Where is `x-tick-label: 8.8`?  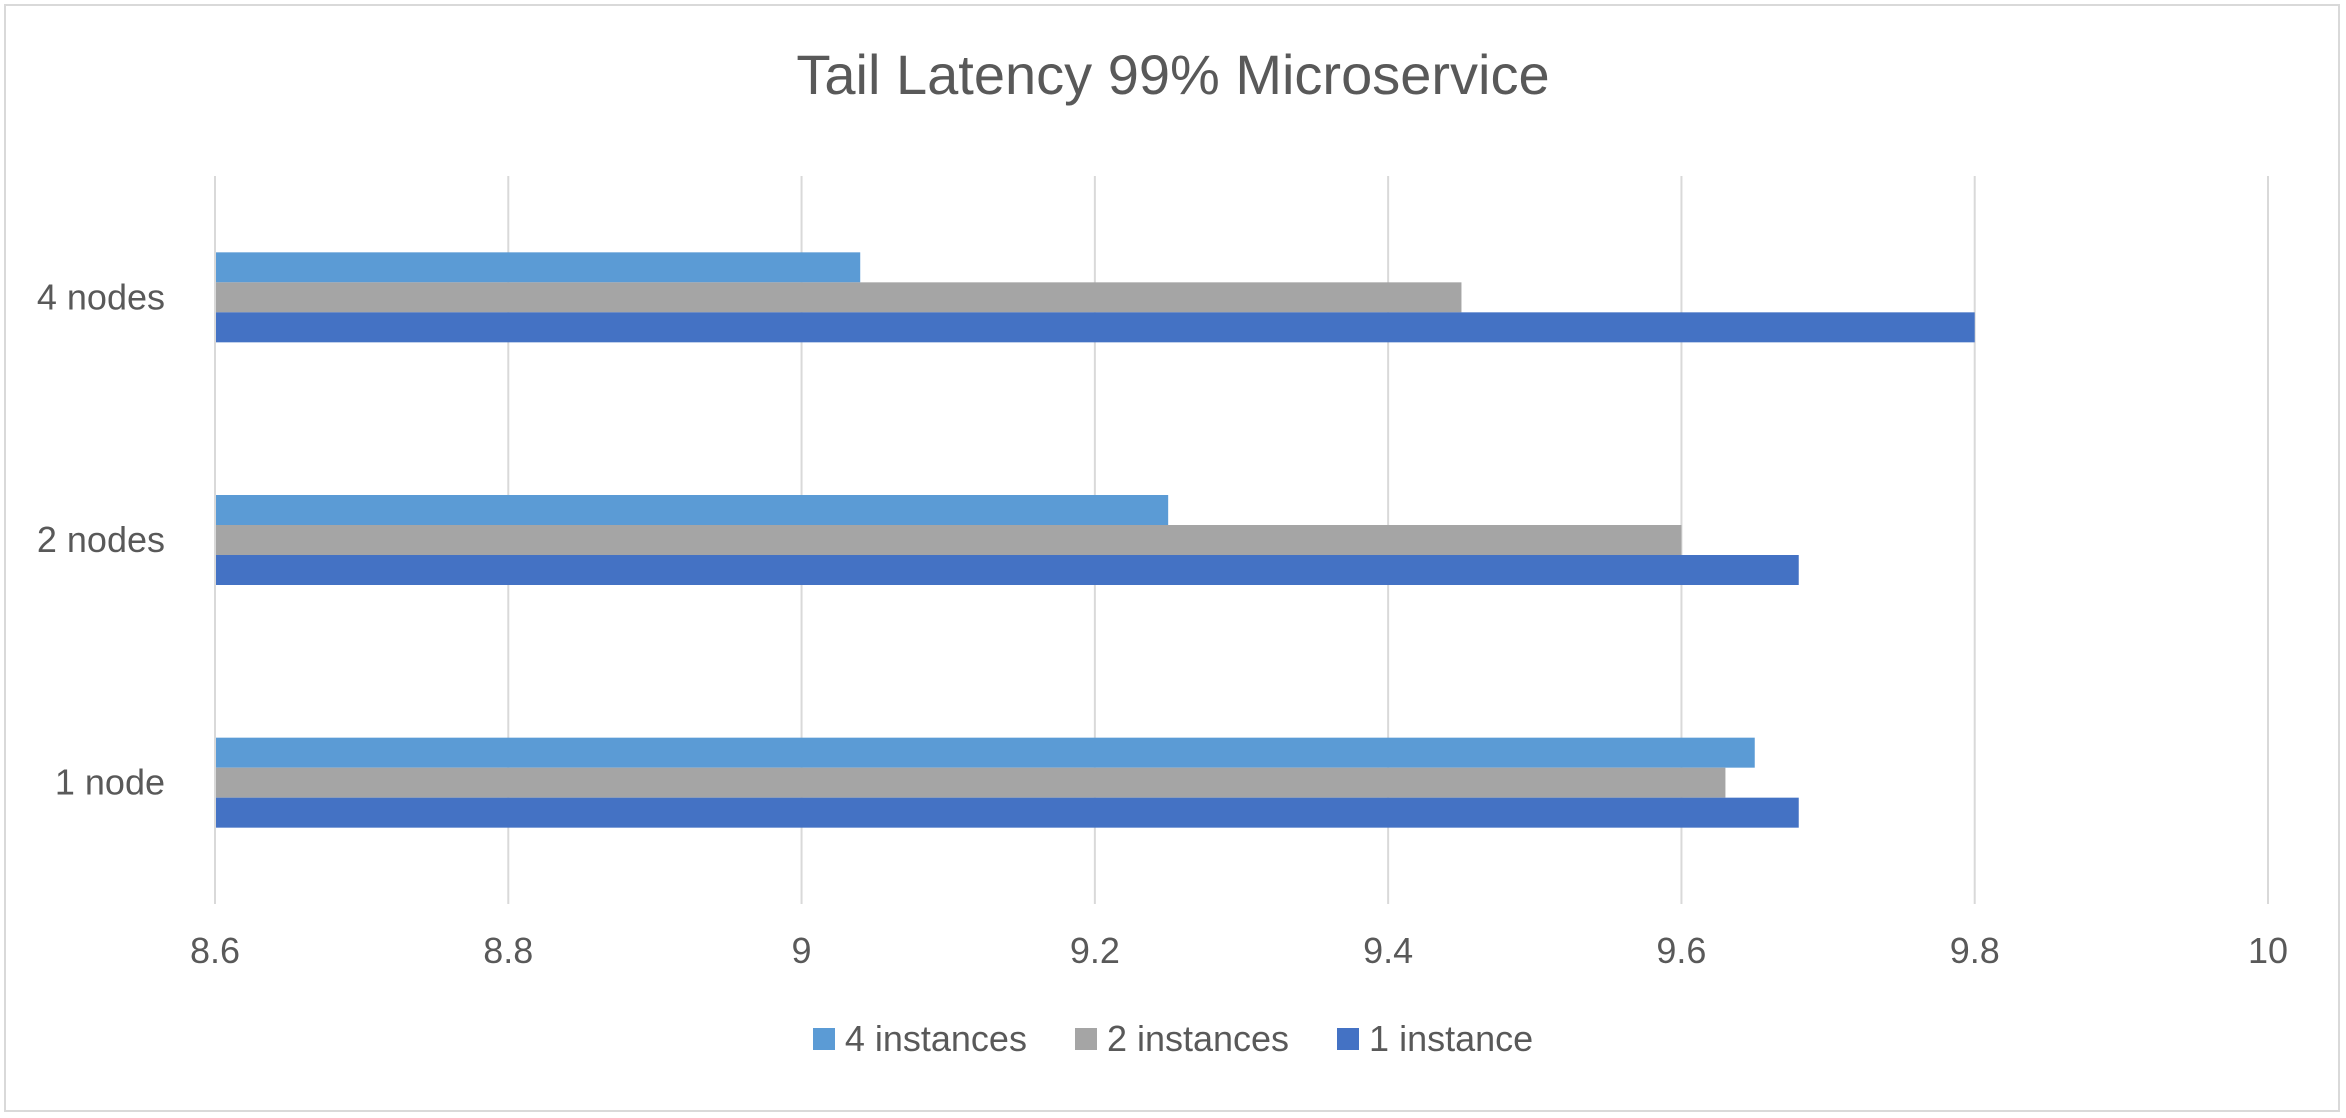
x-tick-label: 8.8 is located at coordinates (508, 950).